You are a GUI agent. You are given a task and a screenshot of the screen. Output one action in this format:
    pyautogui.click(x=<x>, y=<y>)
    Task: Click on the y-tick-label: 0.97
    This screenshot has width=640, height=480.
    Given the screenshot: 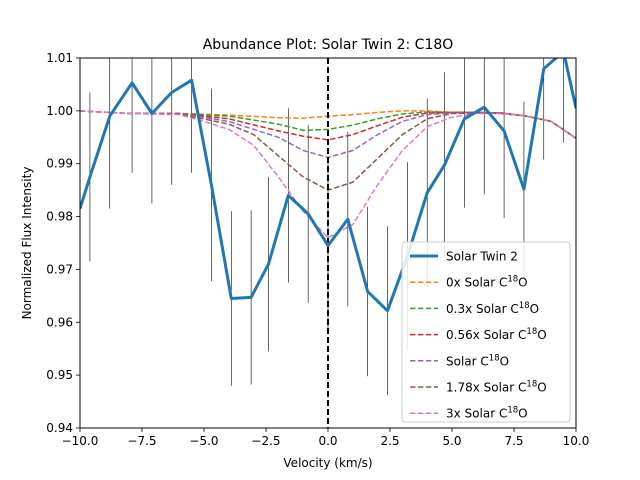 What is the action you would take?
    pyautogui.click(x=59, y=269)
    